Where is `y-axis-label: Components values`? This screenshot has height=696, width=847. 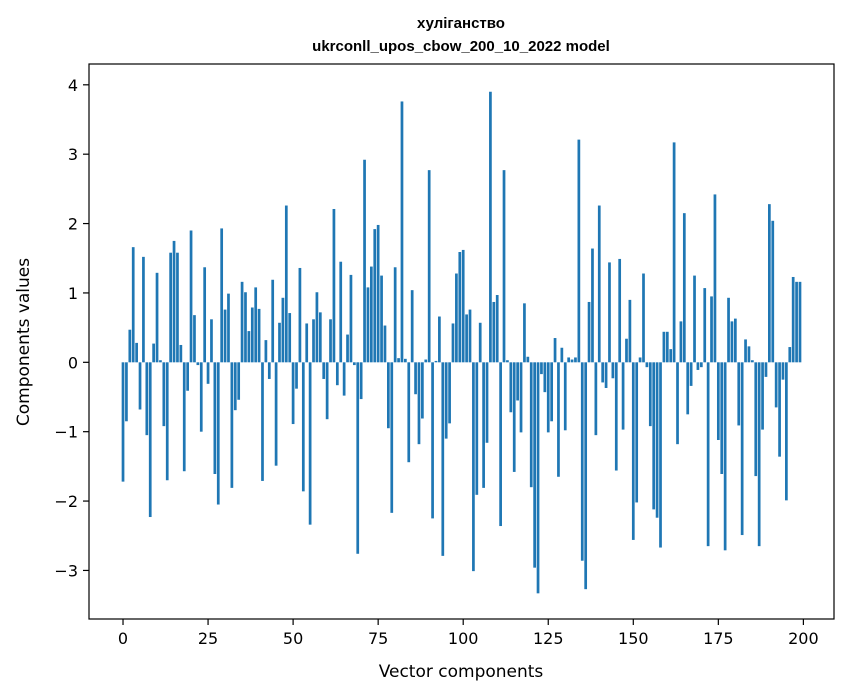 y-axis-label: Components values is located at coordinates (24, 342).